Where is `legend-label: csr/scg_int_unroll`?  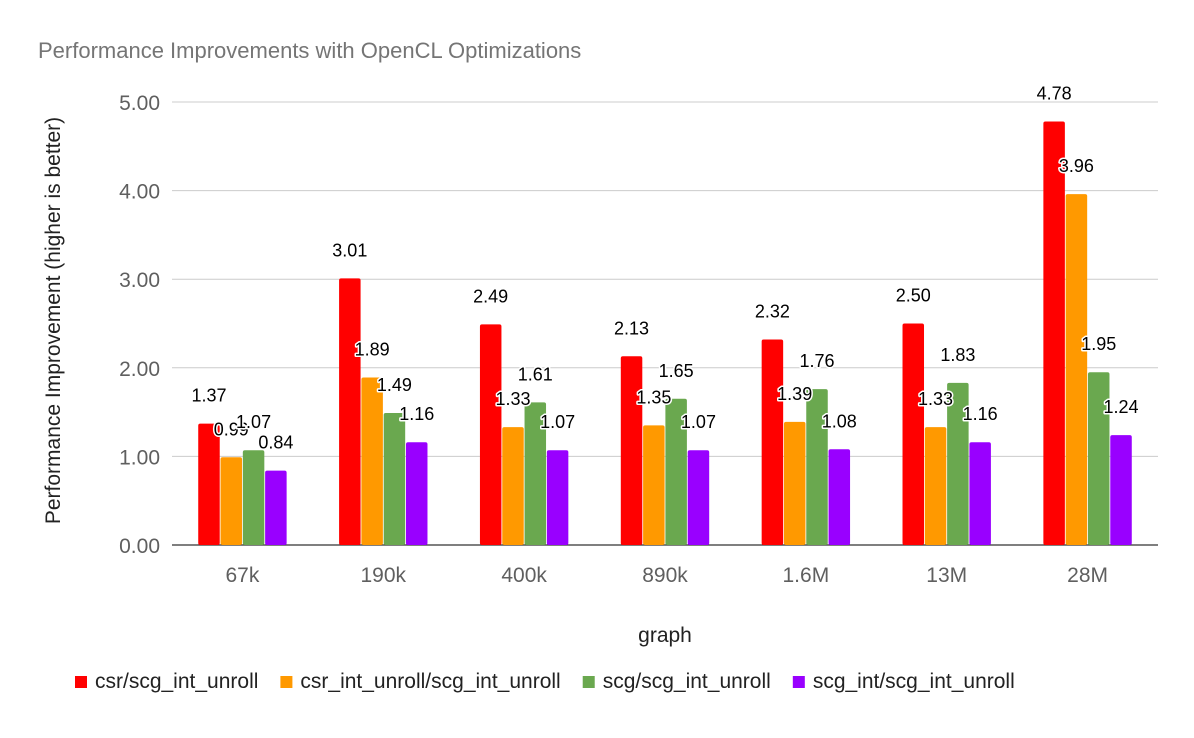
legend-label: csr/scg_int_unroll is located at coordinates (176, 681).